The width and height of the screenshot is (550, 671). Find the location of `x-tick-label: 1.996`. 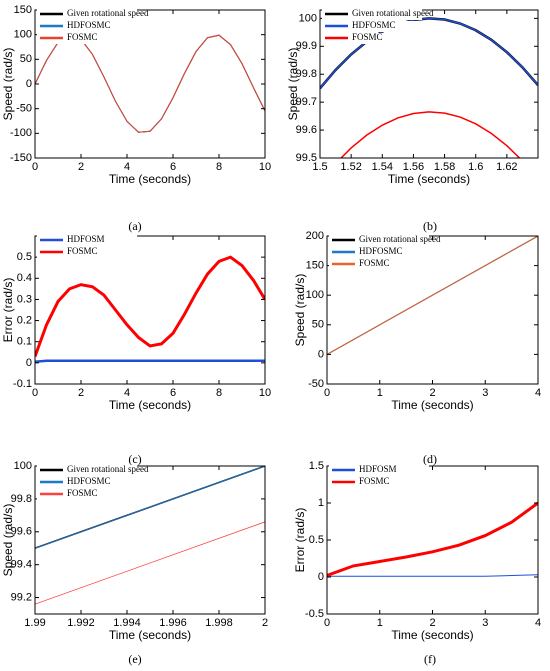

x-tick-label: 1.996 is located at coordinates (173, 623).